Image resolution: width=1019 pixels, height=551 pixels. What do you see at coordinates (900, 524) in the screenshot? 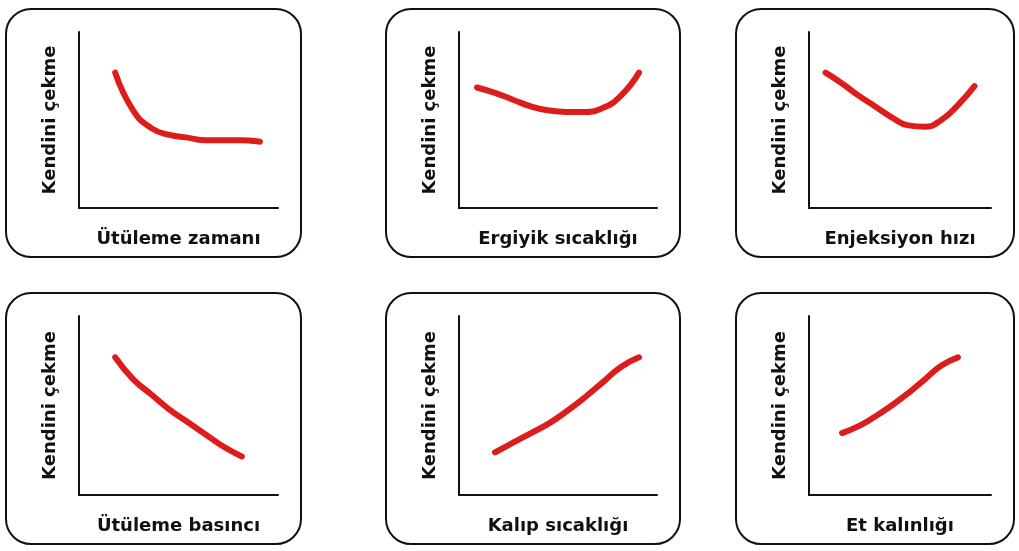
I see `x-axis-title: Et kalınlığı` at bounding box center [900, 524].